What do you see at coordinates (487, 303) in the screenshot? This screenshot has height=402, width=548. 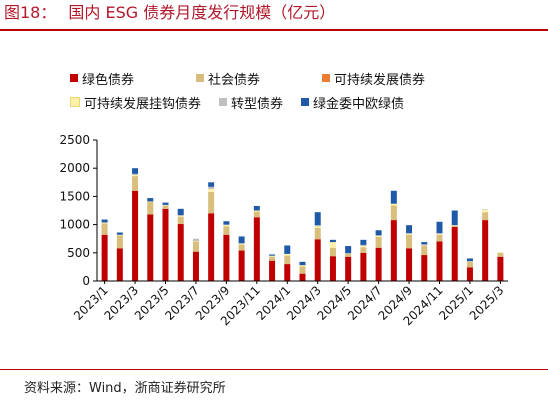 I see `x-tick-label: 2025/3` at bounding box center [487, 303].